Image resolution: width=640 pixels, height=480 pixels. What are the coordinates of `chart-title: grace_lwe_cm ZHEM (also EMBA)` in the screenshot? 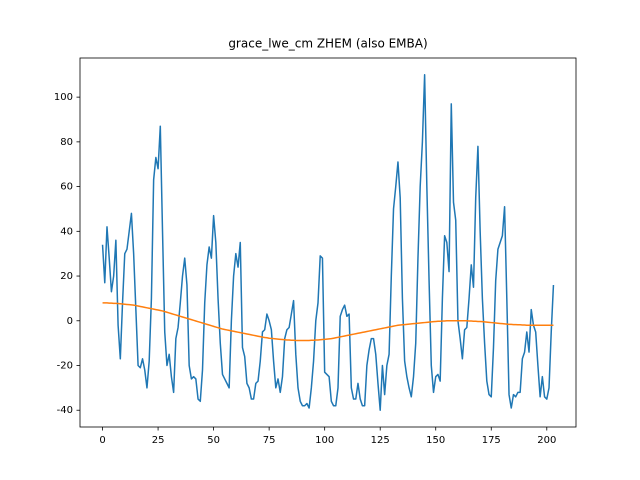 It's located at (327, 44).